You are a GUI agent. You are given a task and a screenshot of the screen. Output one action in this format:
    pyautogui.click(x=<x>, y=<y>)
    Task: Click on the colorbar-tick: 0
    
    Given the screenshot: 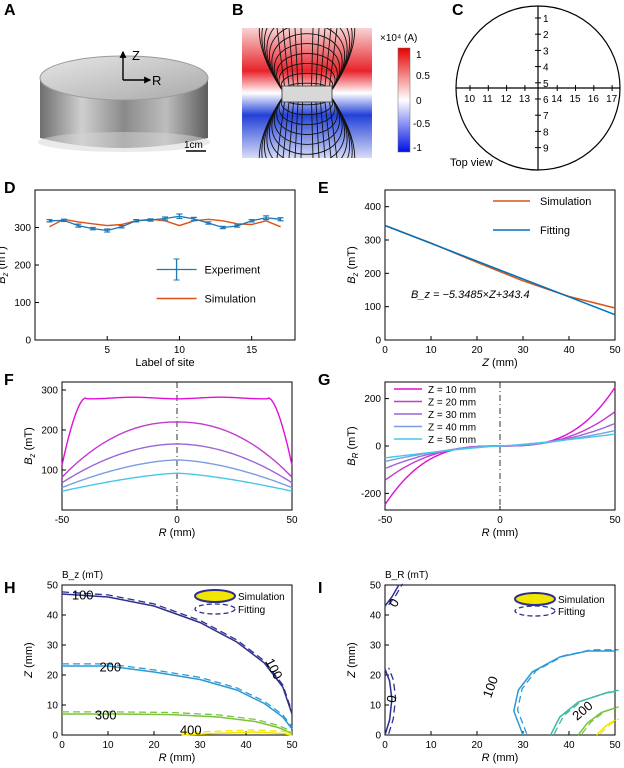 What is the action you would take?
    pyautogui.click(x=419, y=101)
    